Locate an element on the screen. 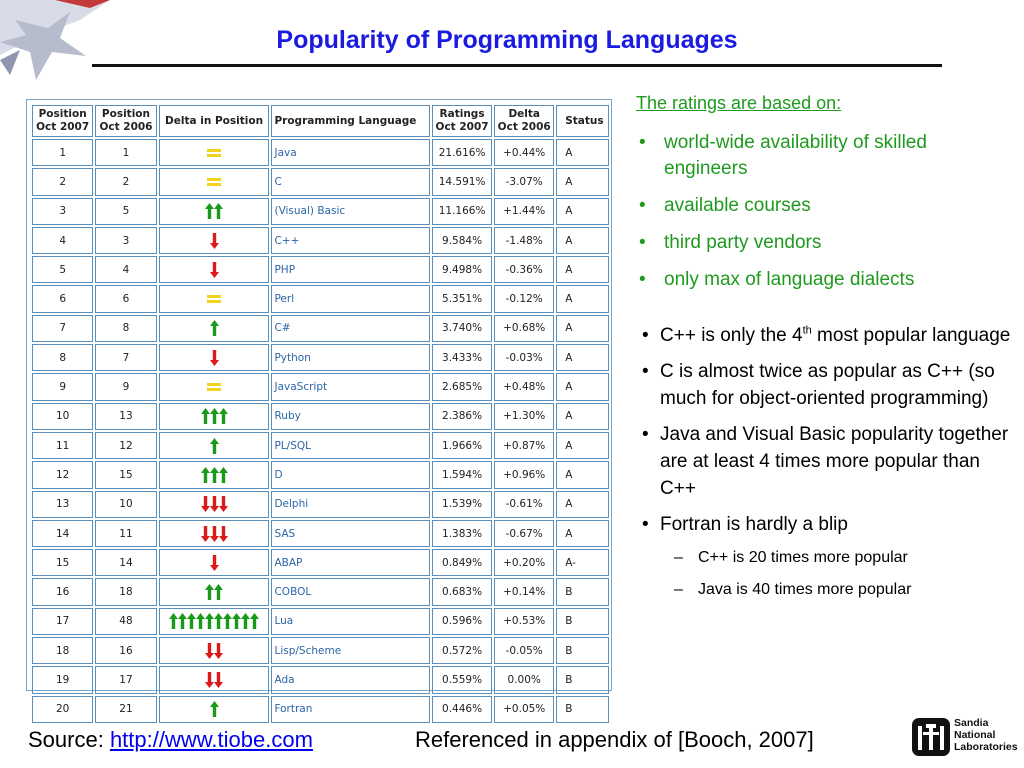 The height and width of the screenshot is (768, 1024). cell-position-2006: 4 is located at coordinates (126, 270).